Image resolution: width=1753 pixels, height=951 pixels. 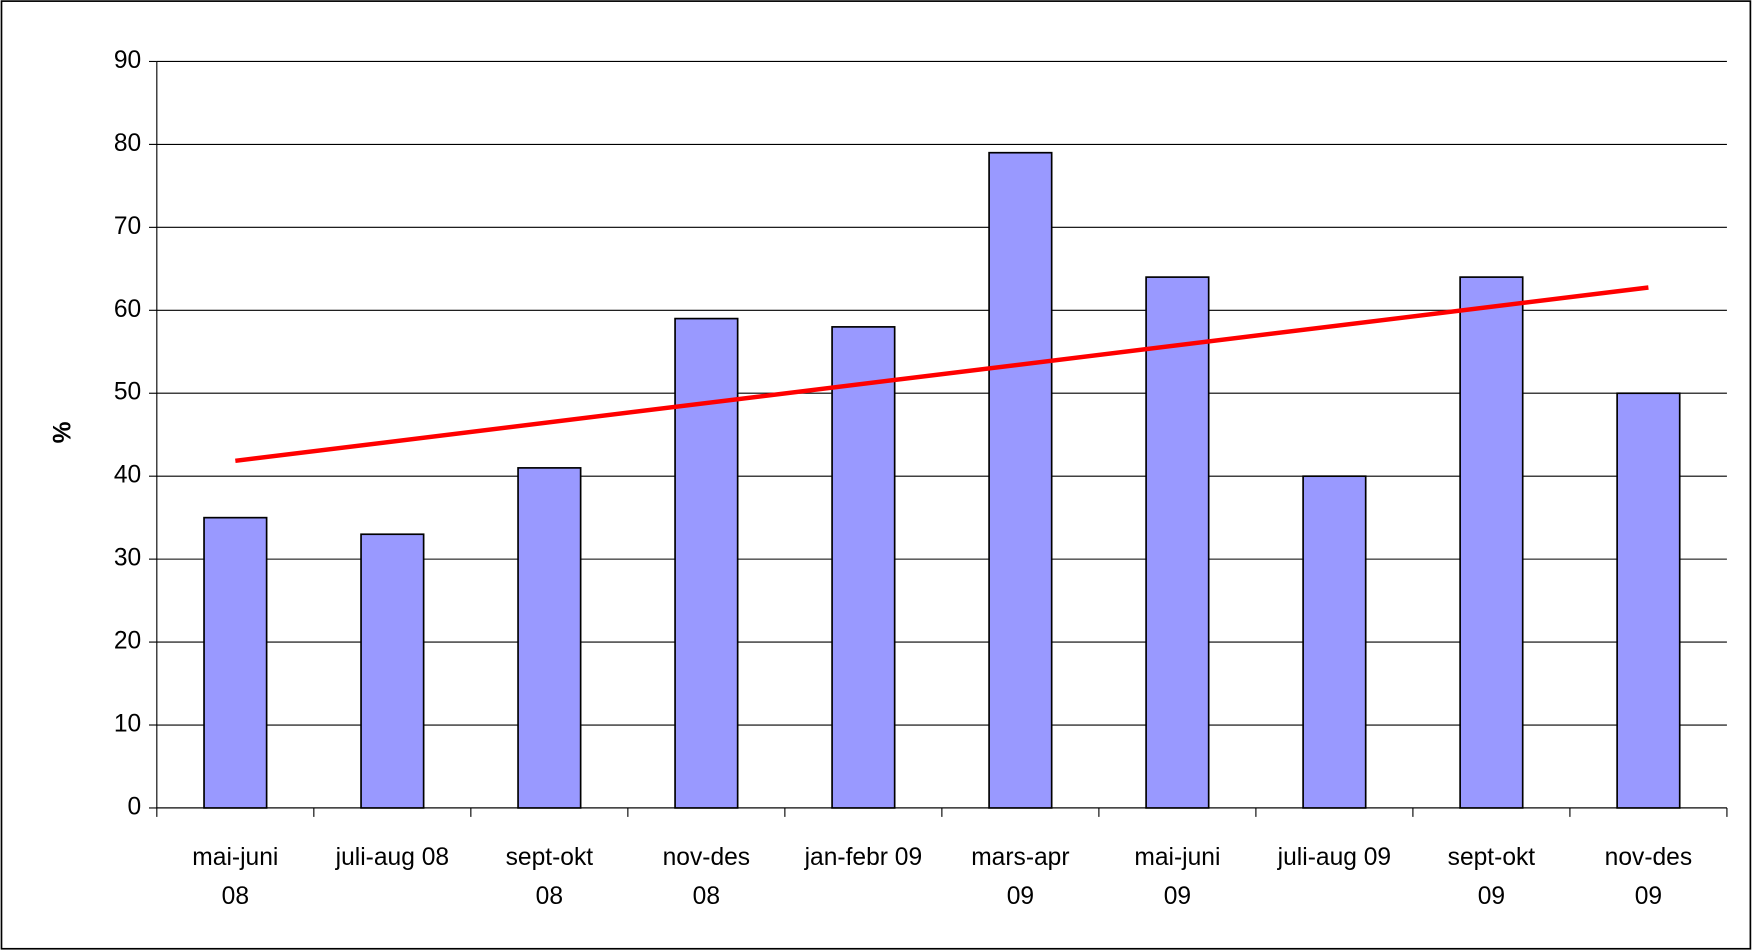 I want to click on x-tick-label: mai-juni 08, so click(x=235, y=876).